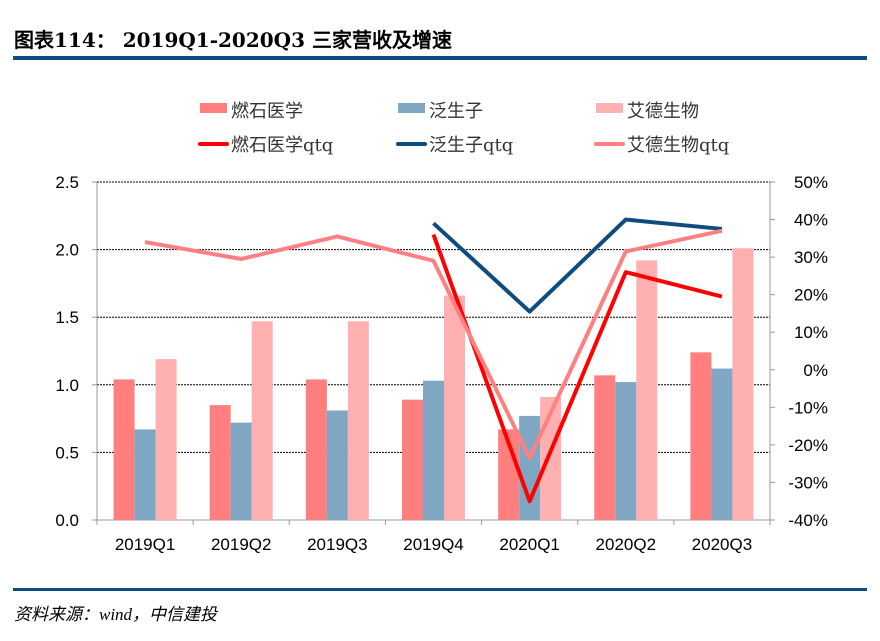 The height and width of the screenshot is (641, 880). What do you see at coordinates (220, 462) in the screenshot?
I see `bar-0-2019Q2` at bounding box center [220, 462].